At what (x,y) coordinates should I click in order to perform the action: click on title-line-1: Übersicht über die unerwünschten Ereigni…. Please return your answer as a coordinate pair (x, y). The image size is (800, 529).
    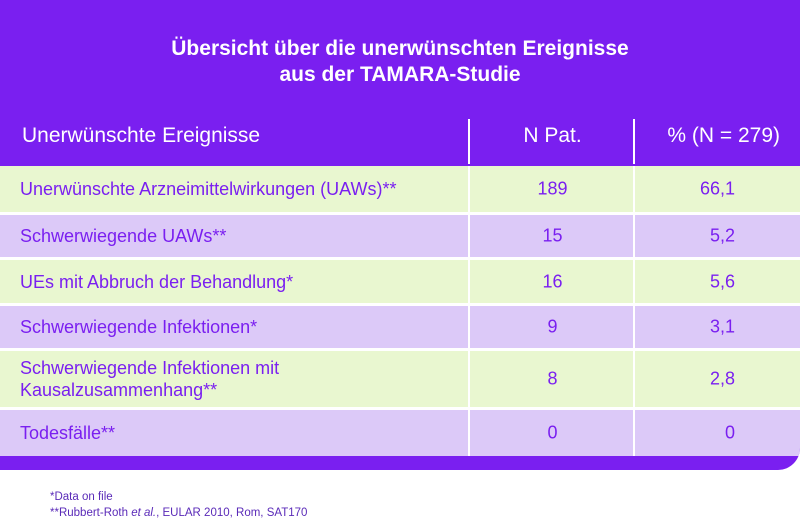
    Looking at the image, I should click on (400, 48).